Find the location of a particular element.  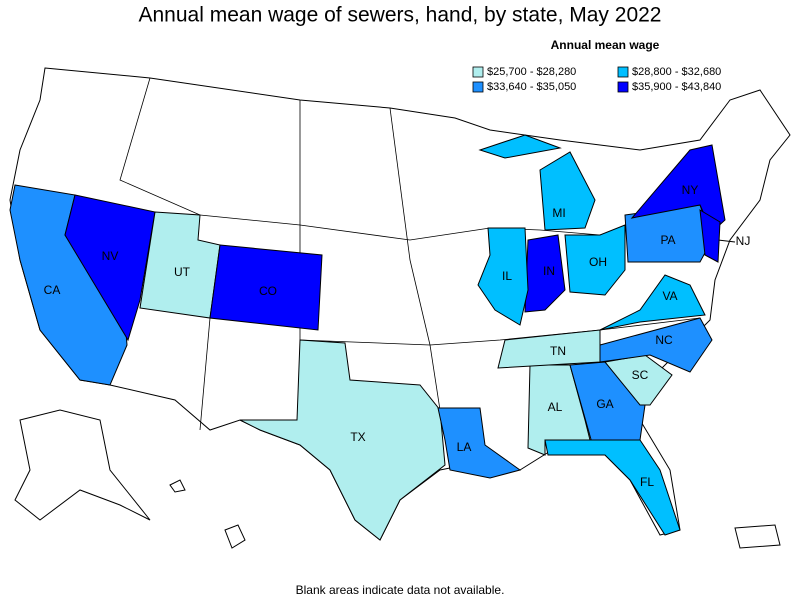

state-label: NY is located at coordinates (690, 190).